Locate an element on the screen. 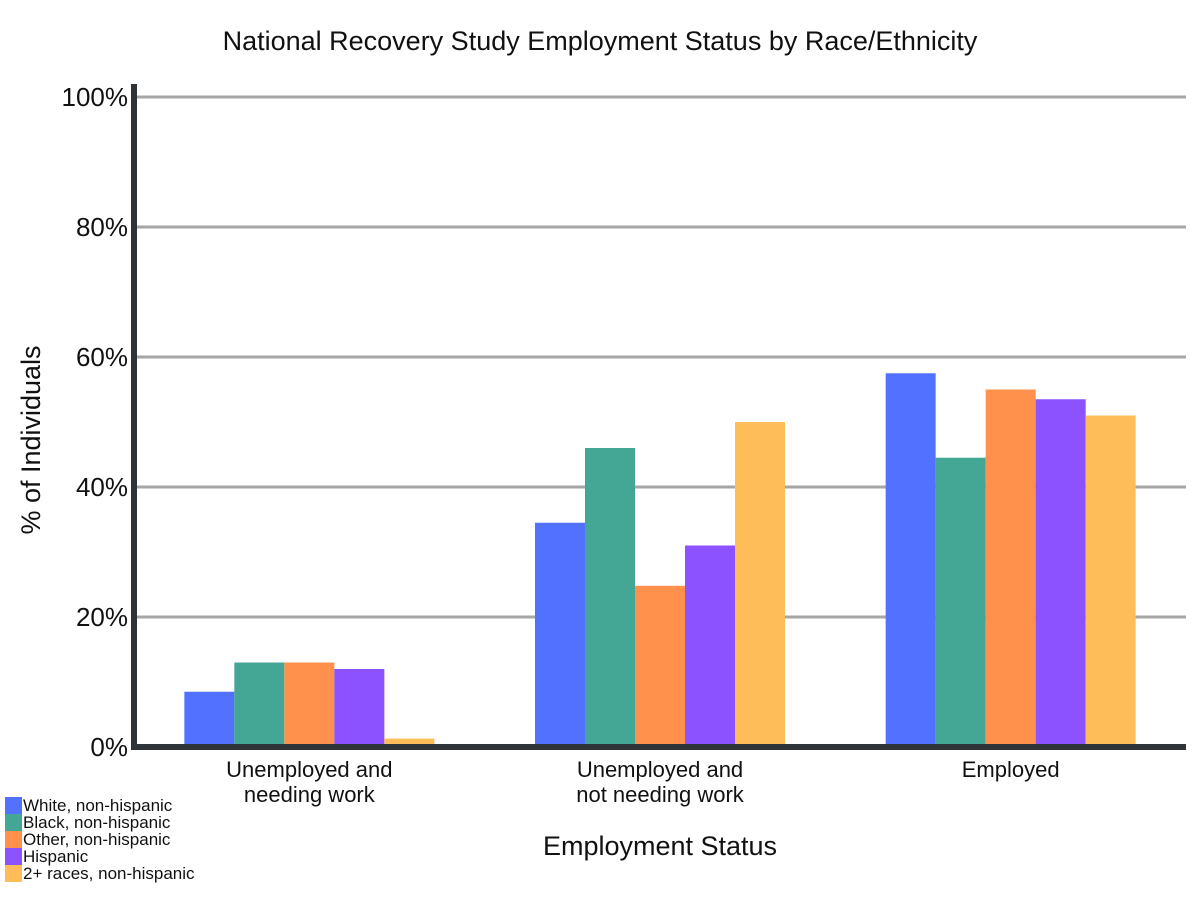  y-tick-label: 0% is located at coordinates (109, 747).